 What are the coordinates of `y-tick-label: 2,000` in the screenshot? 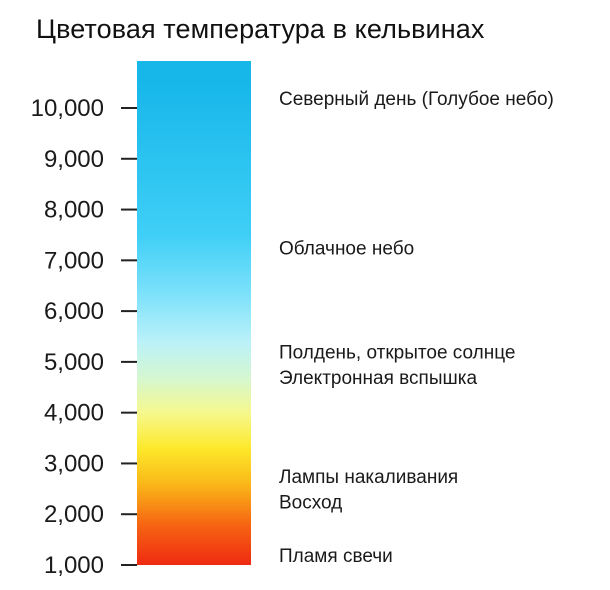 It's located at (74, 514).